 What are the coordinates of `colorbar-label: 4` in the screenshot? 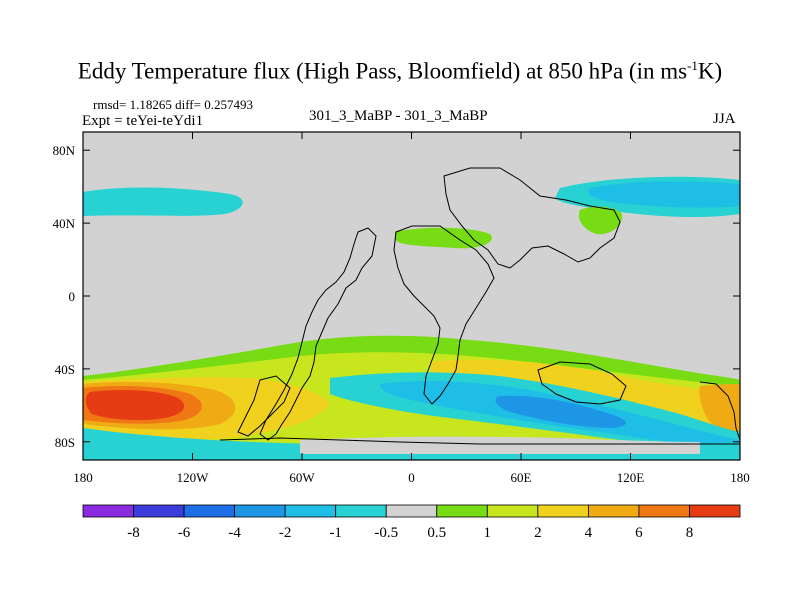 It's located at (589, 533).